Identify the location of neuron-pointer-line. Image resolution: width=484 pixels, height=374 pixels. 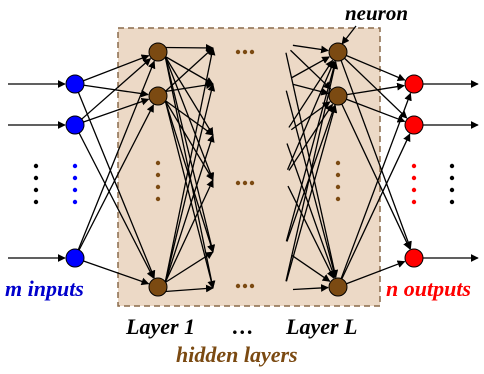
(349, 35).